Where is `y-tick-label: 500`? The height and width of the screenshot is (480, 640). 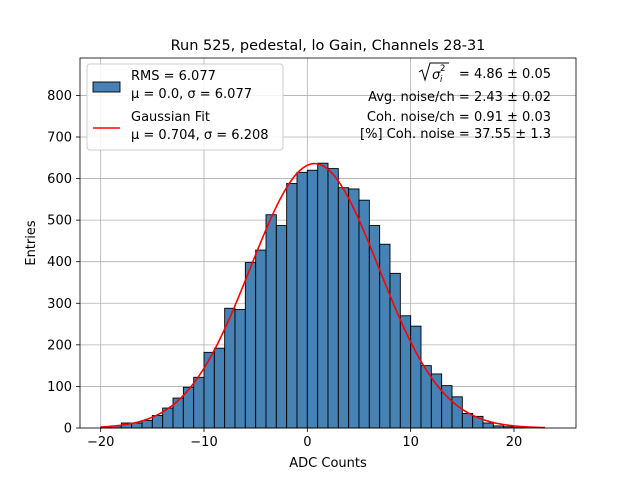 y-tick-label: 500 is located at coordinates (59, 221).